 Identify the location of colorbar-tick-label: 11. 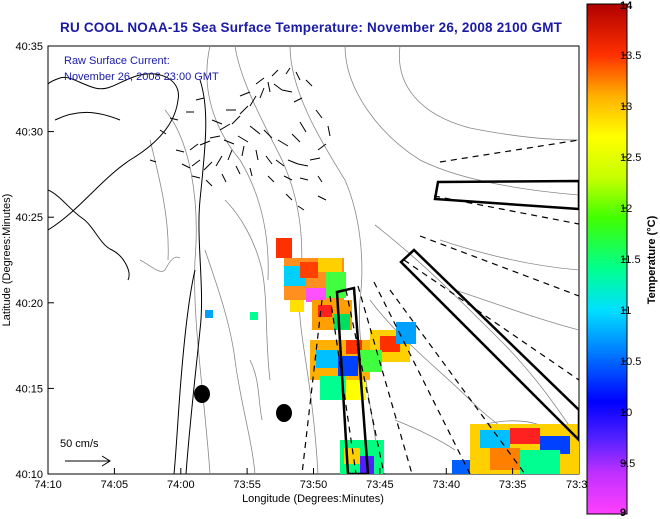
(625, 311).